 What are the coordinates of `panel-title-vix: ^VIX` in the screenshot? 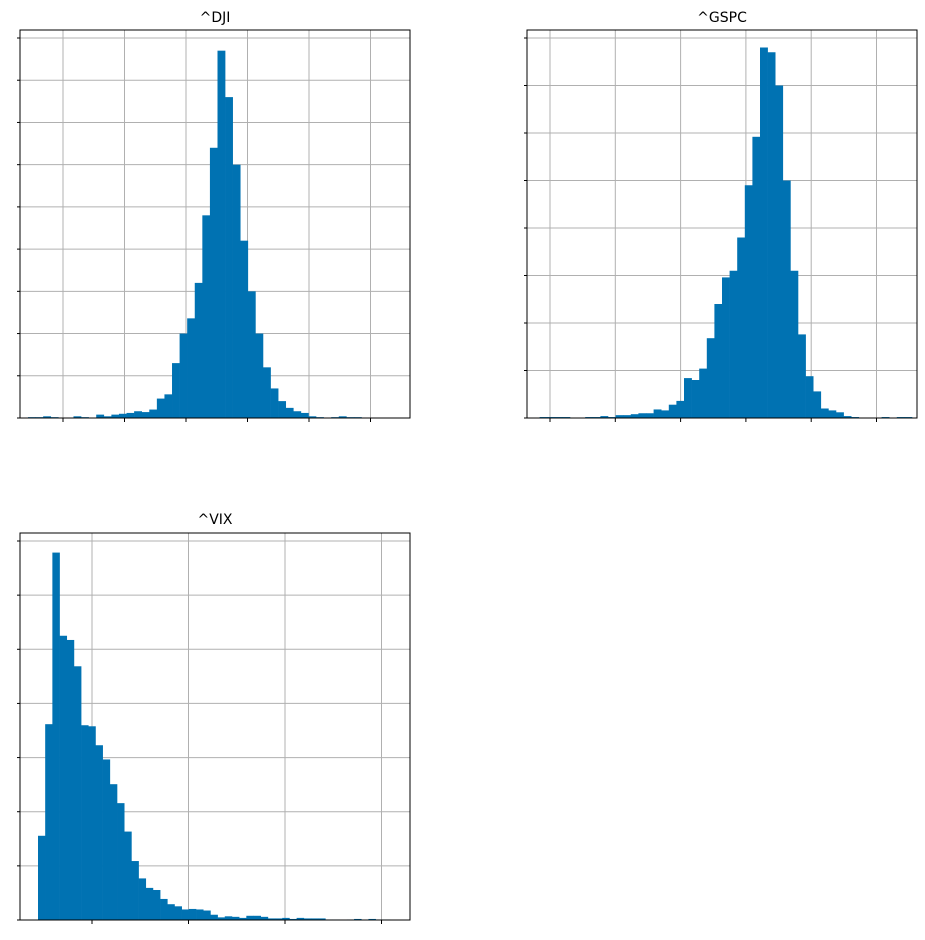 It's located at (214, 520).